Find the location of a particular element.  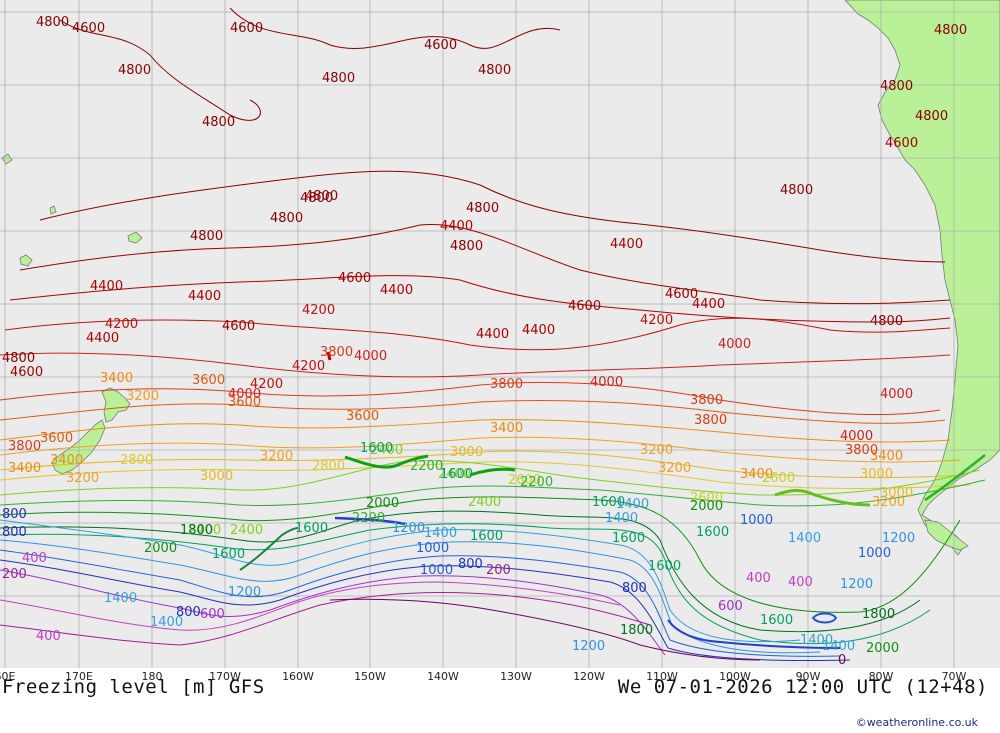

contour-label-2200: 2200 is located at coordinates (426, 466).